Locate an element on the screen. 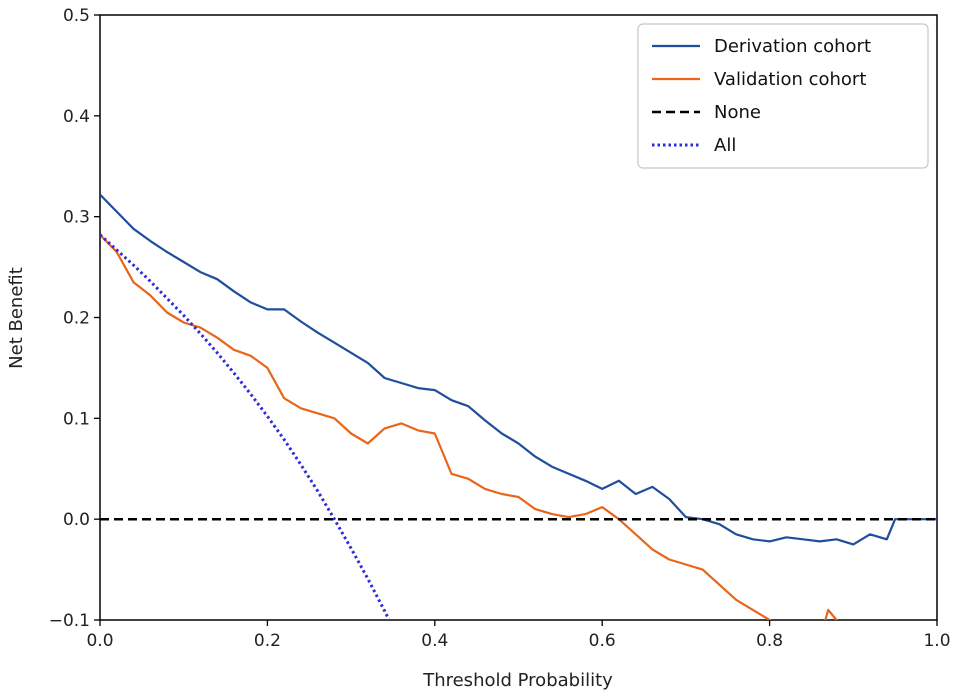 The height and width of the screenshot is (695, 957). x-tick-label: 0.6 is located at coordinates (602, 641).